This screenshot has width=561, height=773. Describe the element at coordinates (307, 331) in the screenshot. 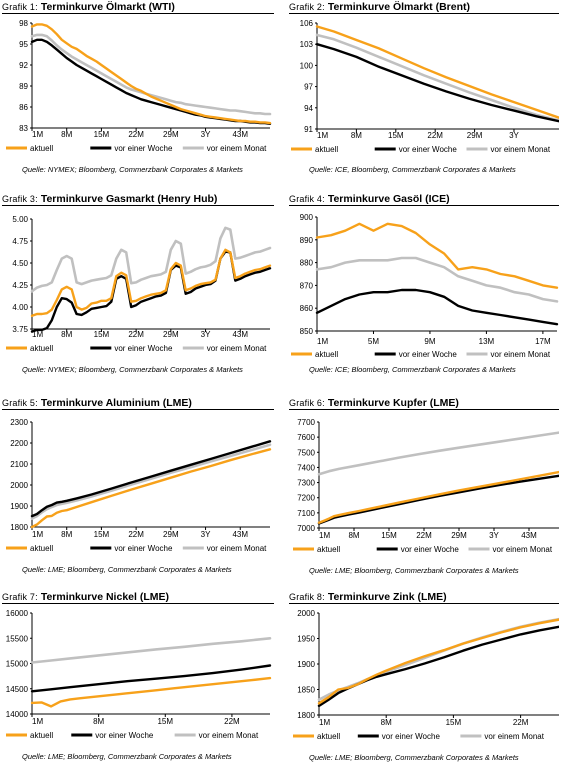

I see `y-tick-label: 850` at that location.